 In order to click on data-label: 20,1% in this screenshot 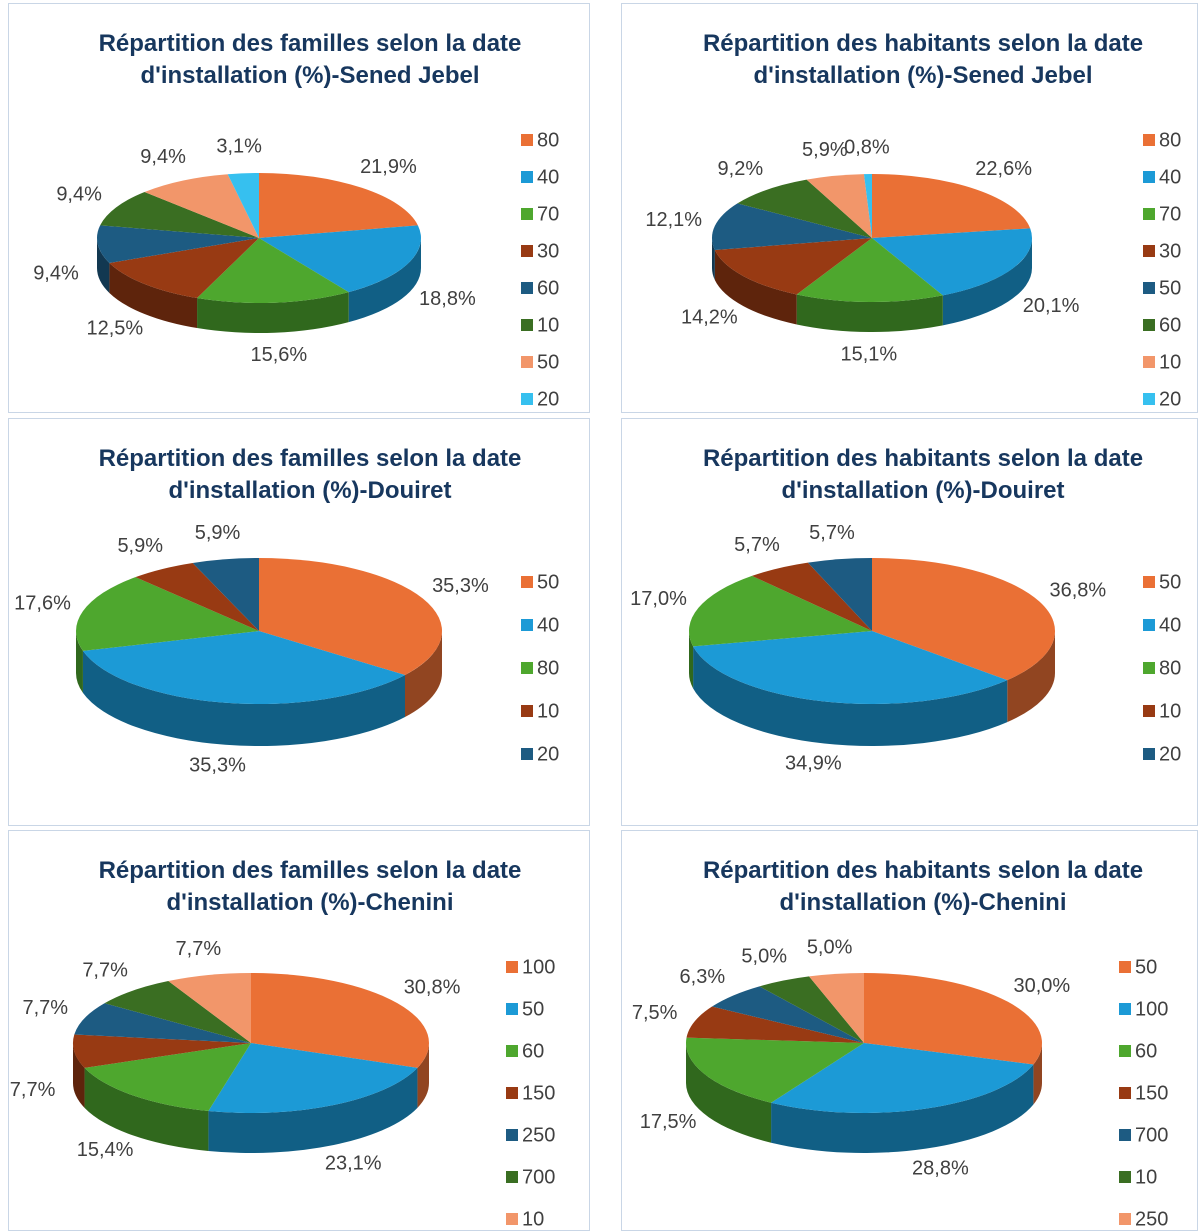, I will do `click(1051, 306)`.